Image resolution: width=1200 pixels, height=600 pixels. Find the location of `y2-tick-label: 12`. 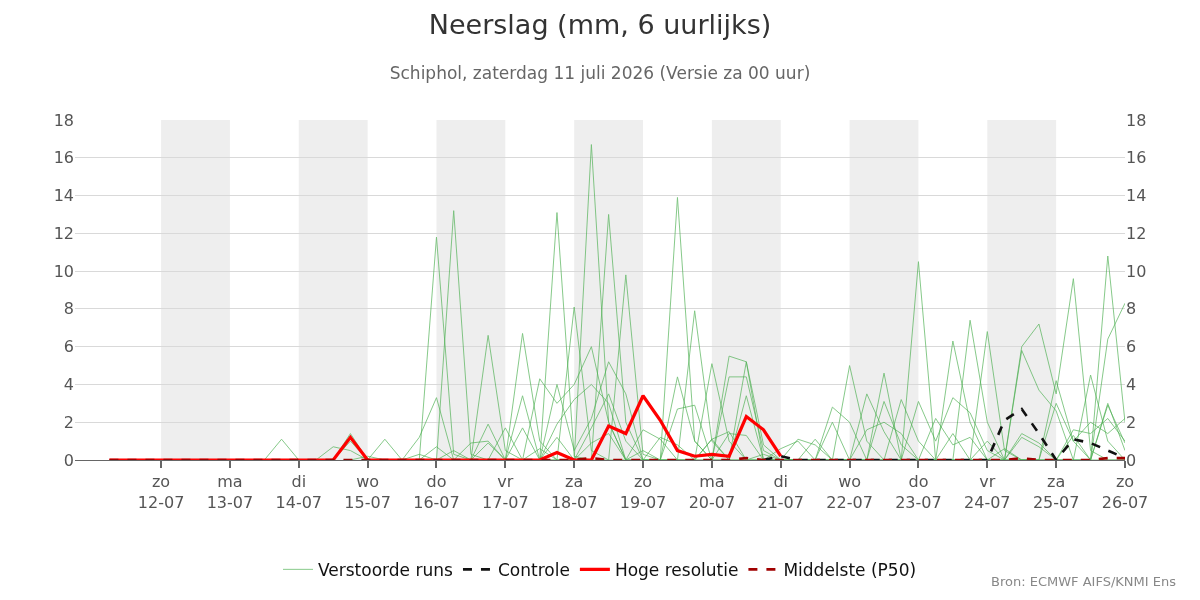

y2-tick-label: 12 is located at coordinates (1136, 233).